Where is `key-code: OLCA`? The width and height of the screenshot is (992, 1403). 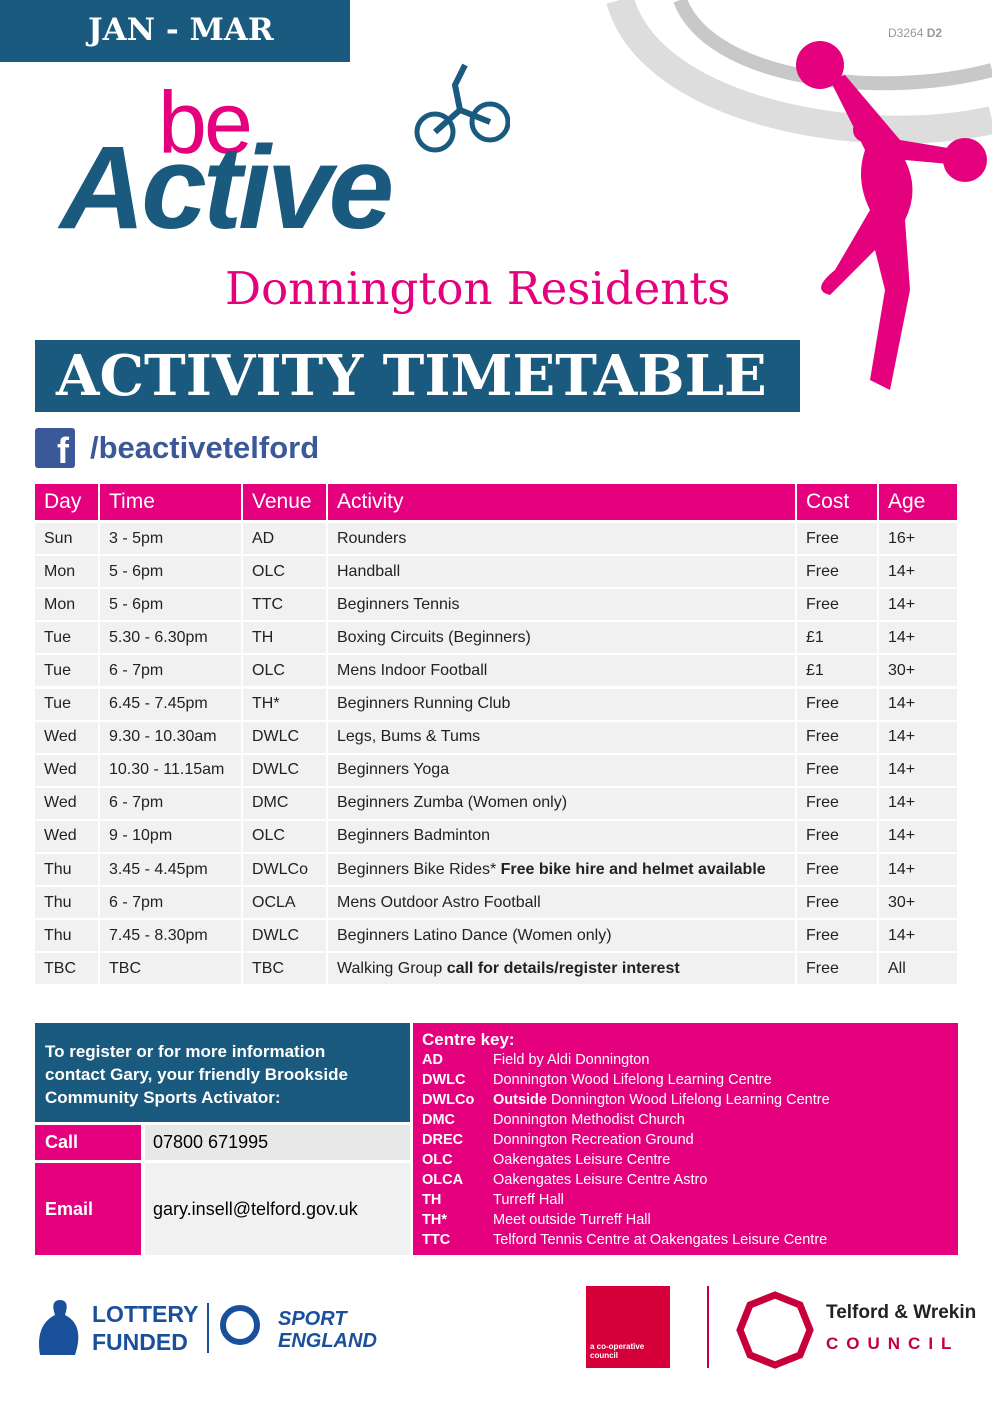
key-code: OLCA is located at coordinates (443, 1180).